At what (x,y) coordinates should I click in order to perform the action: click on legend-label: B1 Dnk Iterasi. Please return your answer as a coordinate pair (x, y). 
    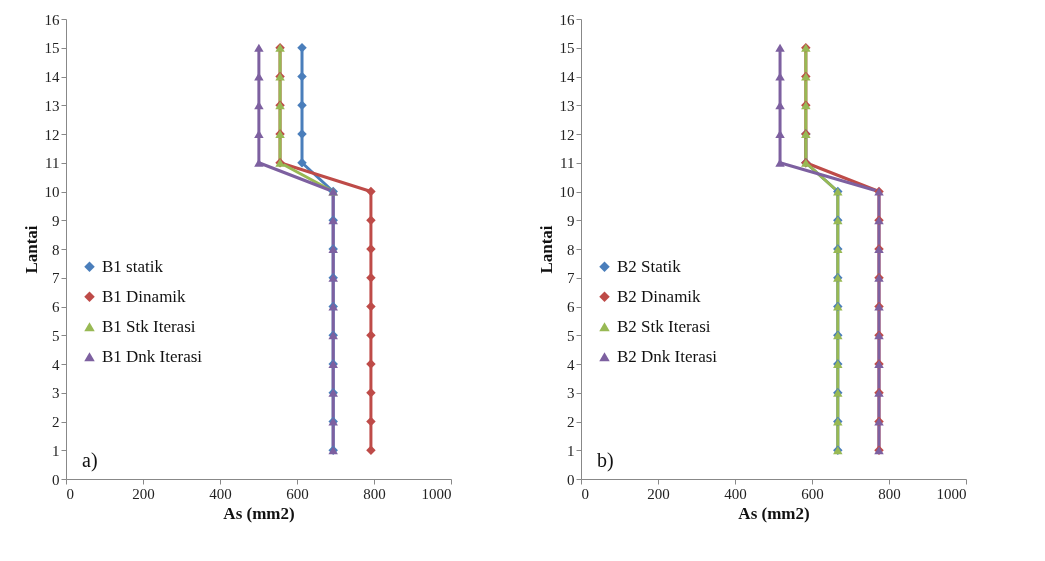
    Looking at the image, I should click on (152, 356).